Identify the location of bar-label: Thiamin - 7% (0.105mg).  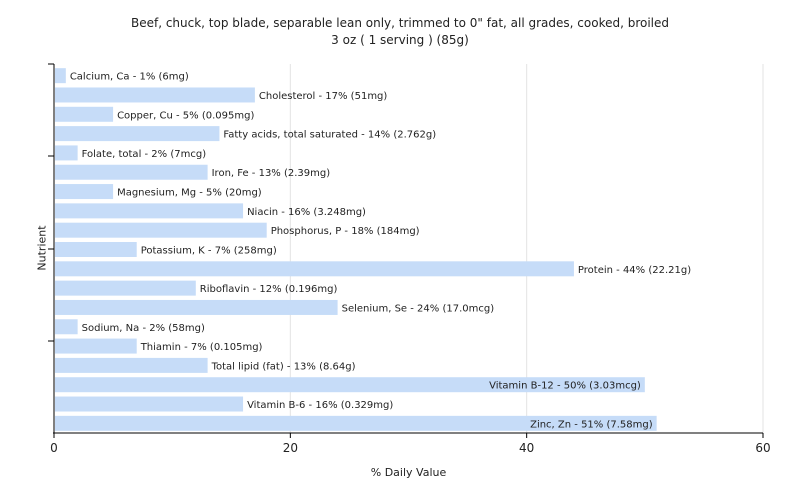
(201, 347).